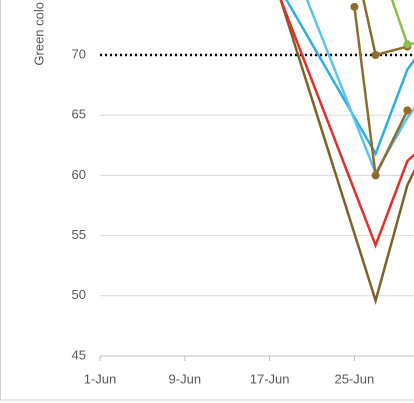 This screenshot has height=403, width=414. Describe the element at coordinates (355, 378) in the screenshot. I see `x-tick-label: 25-Jun` at that location.